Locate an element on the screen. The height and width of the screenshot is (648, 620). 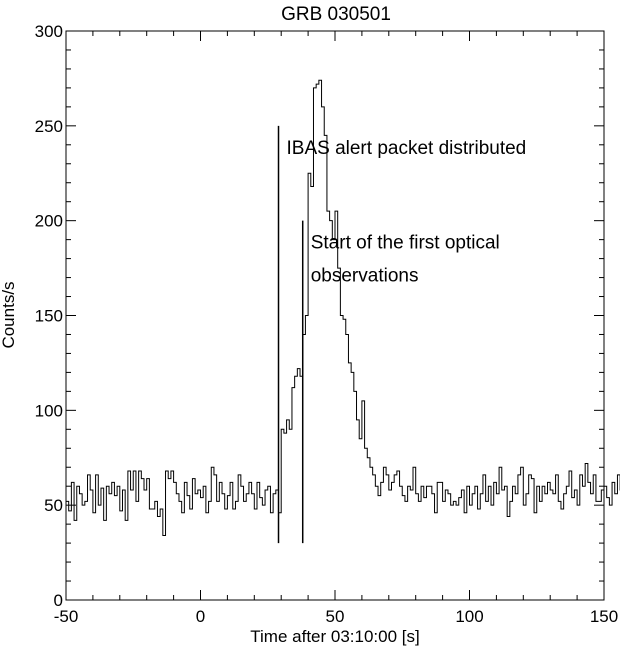
x-tick-label: -50 is located at coordinates (66, 616).